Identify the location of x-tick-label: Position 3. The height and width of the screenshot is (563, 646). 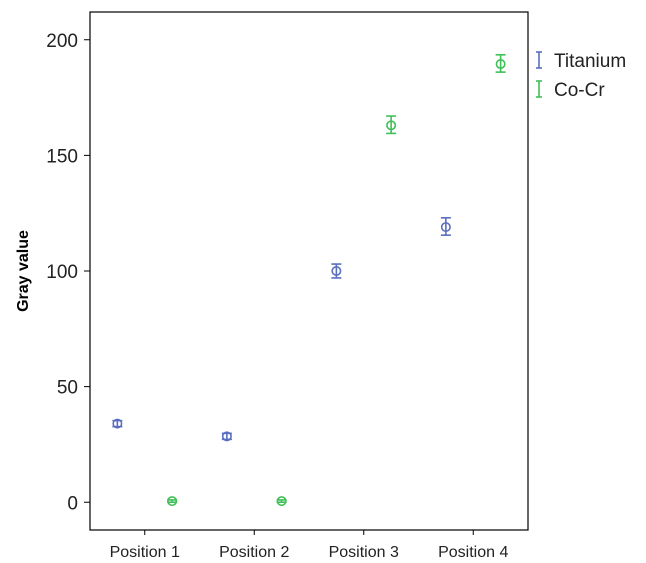
(364, 552).